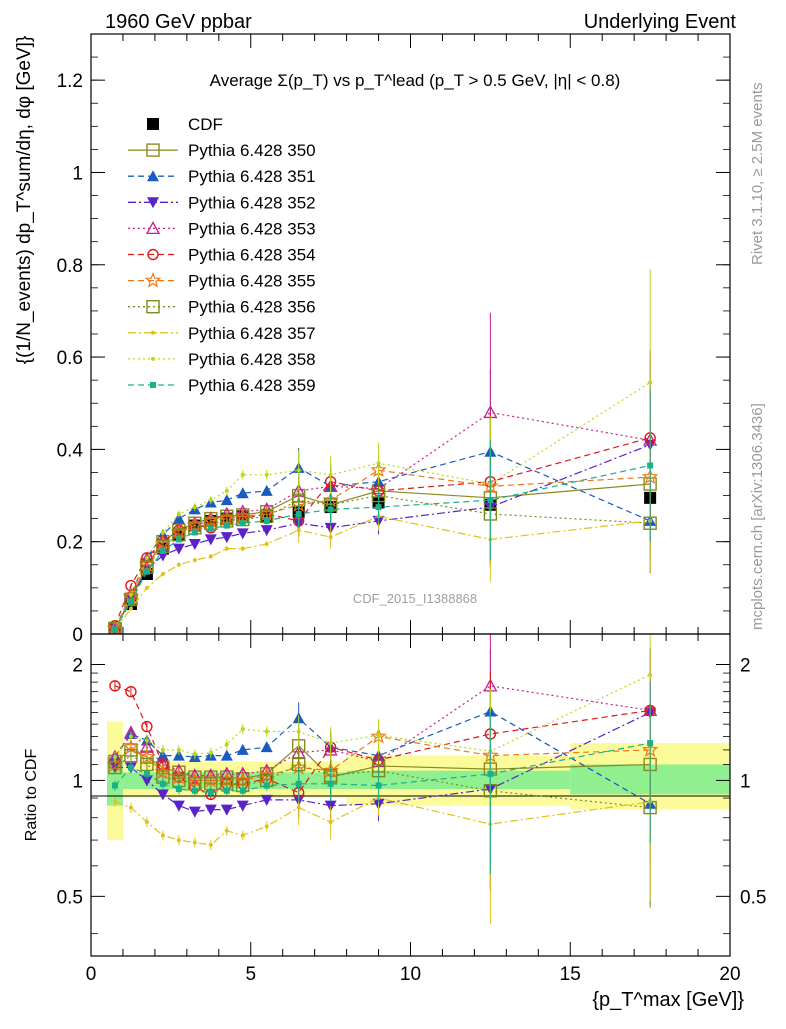 Image resolution: width=786 pixels, height=1029 pixels. Describe the element at coordinates (252, 385) in the screenshot. I see `legend-label: Pythia 6.428 359` at that location.